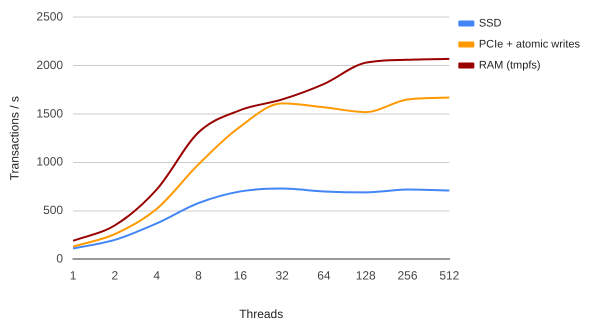  I want to click on legend-label: RAM (tmpfs), so click(509, 66).